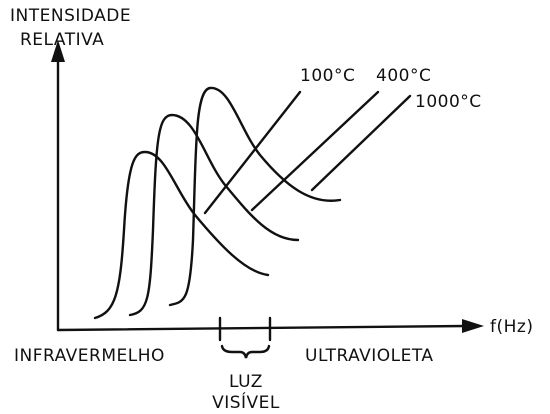  Describe the element at coordinates (245, 351) in the screenshot. I see `band-brace` at that location.